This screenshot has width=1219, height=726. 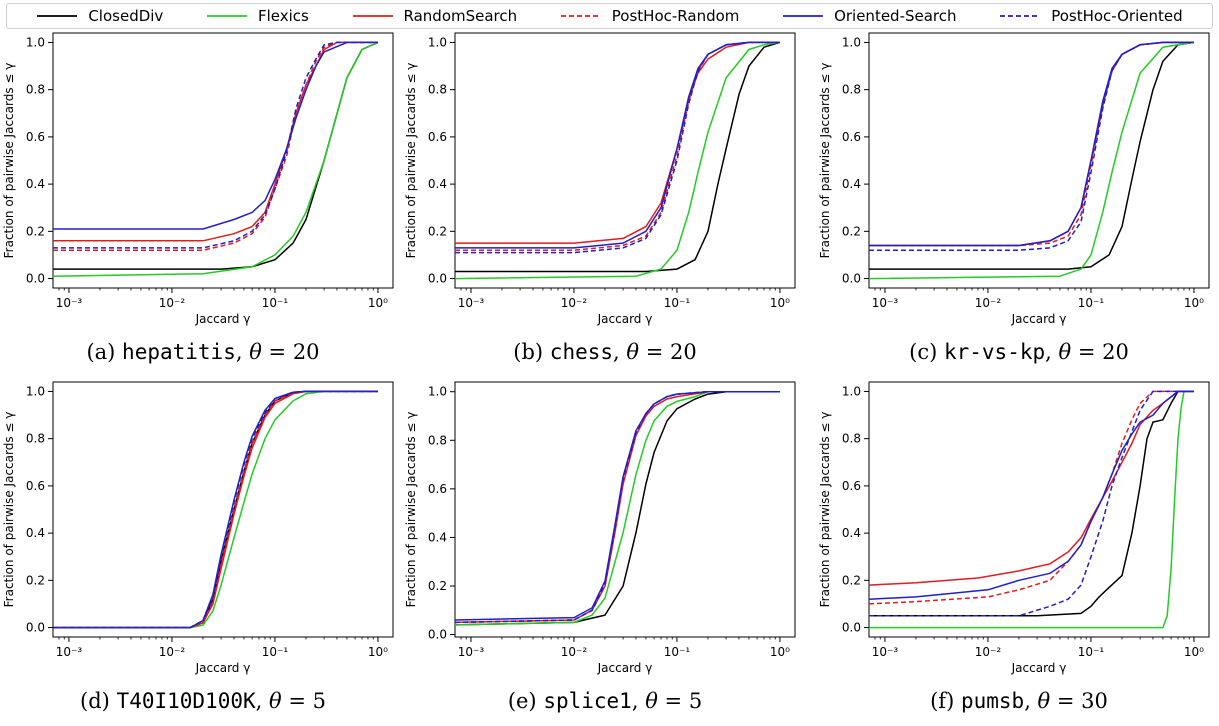 I want to click on legend-label: ClosedDiv, so click(x=126, y=16).